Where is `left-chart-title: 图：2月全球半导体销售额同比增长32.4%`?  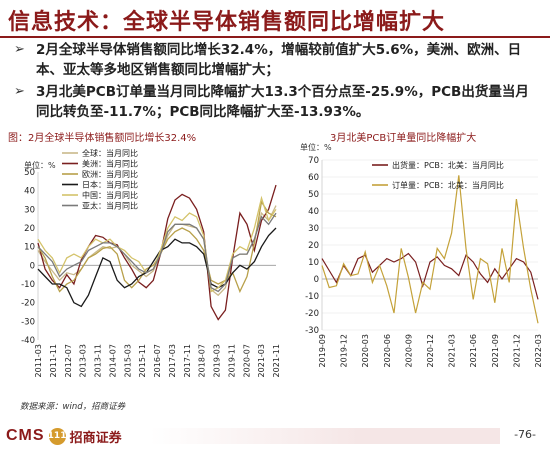
left-chart-title: 图：2月全球半导体销售额同比增长32.4% is located at coordinates (102, 138).